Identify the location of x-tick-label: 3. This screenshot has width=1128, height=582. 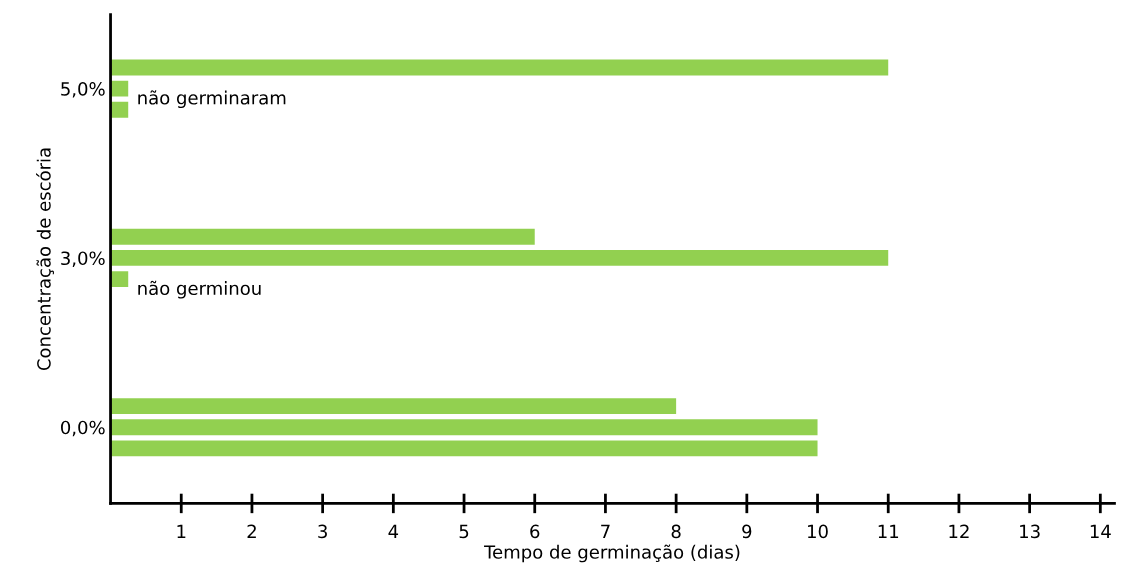
(322, 531).